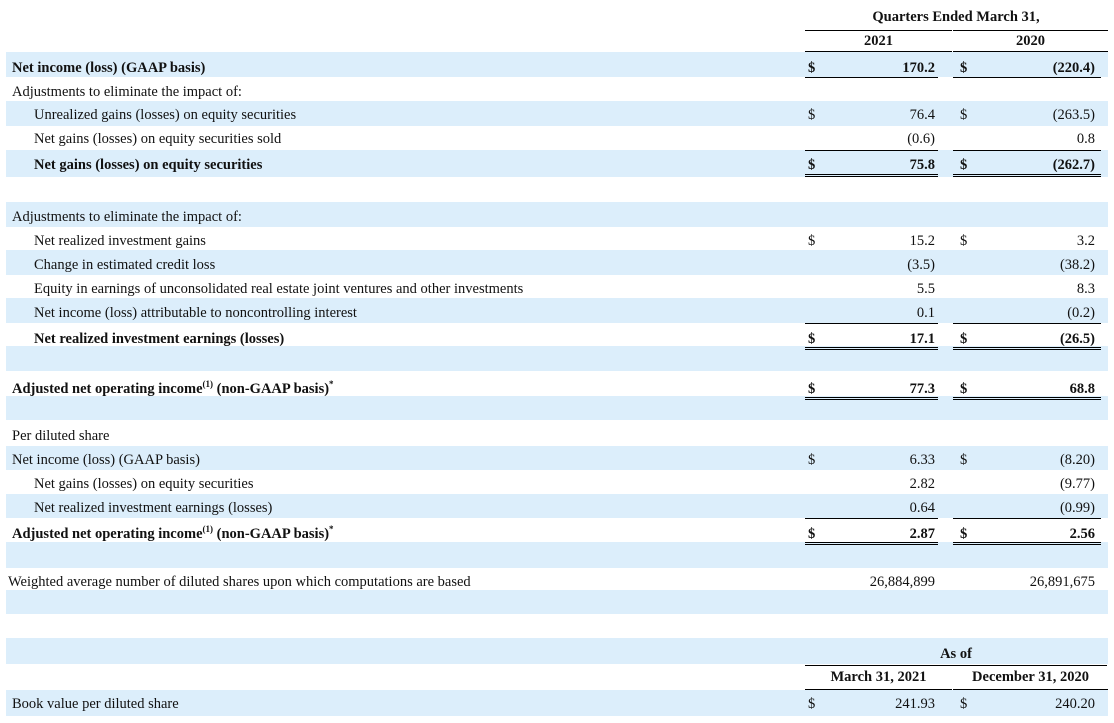  I want to click on table-row: Adjustments to eliminate the impact of:, so click(557, 216).